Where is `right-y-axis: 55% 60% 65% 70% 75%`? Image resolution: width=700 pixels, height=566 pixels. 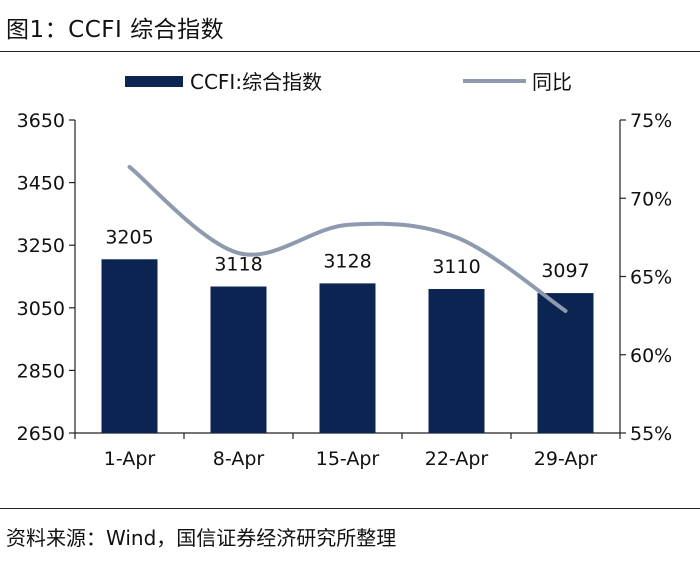 right-y-axis: 55% 60% 65% 70% 75% is located at coordinates (645, 277).